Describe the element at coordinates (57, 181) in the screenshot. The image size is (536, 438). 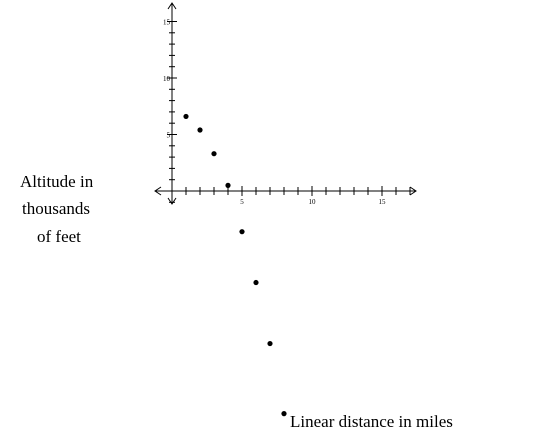
I see `y-axis-label-line-1: Altitude in` at that location.